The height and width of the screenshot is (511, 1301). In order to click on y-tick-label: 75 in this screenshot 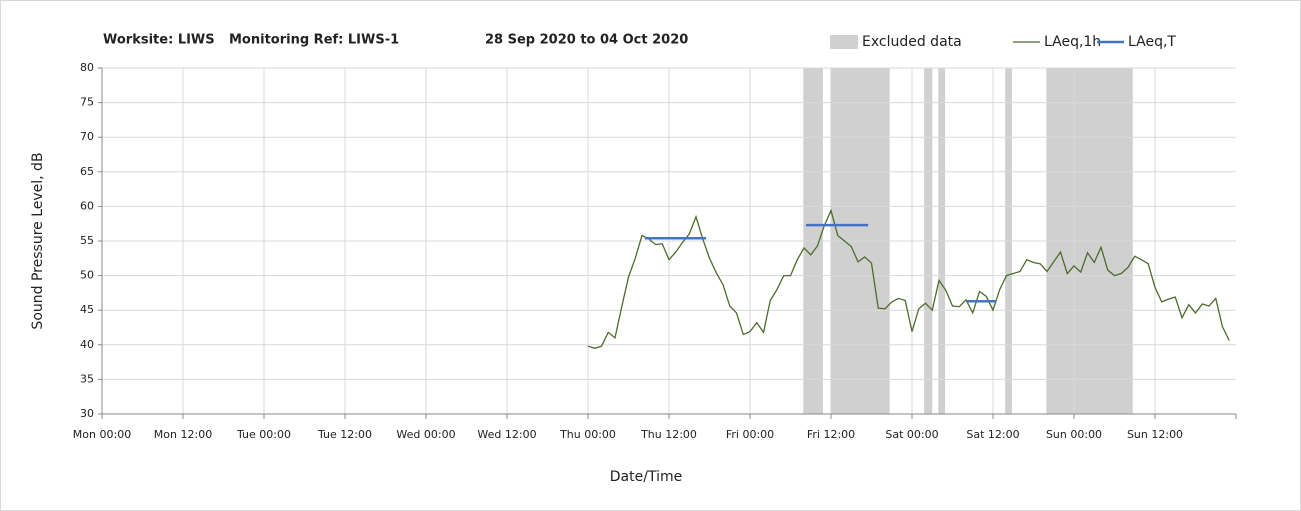, I will do `click(87, 102)`.